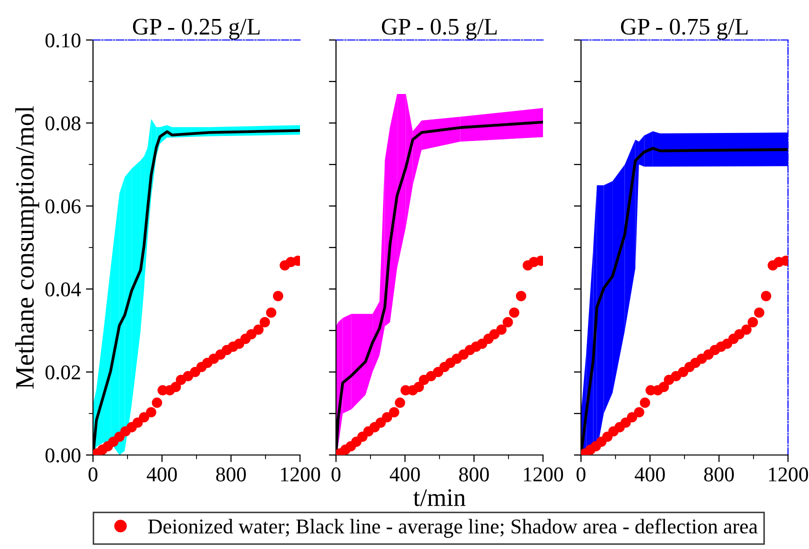 The width and height of the screenshot is (809, 549). Describe the element at coordinates (63, 289) in the screenshot. I see `y-tick-label: 0.04` at that location.